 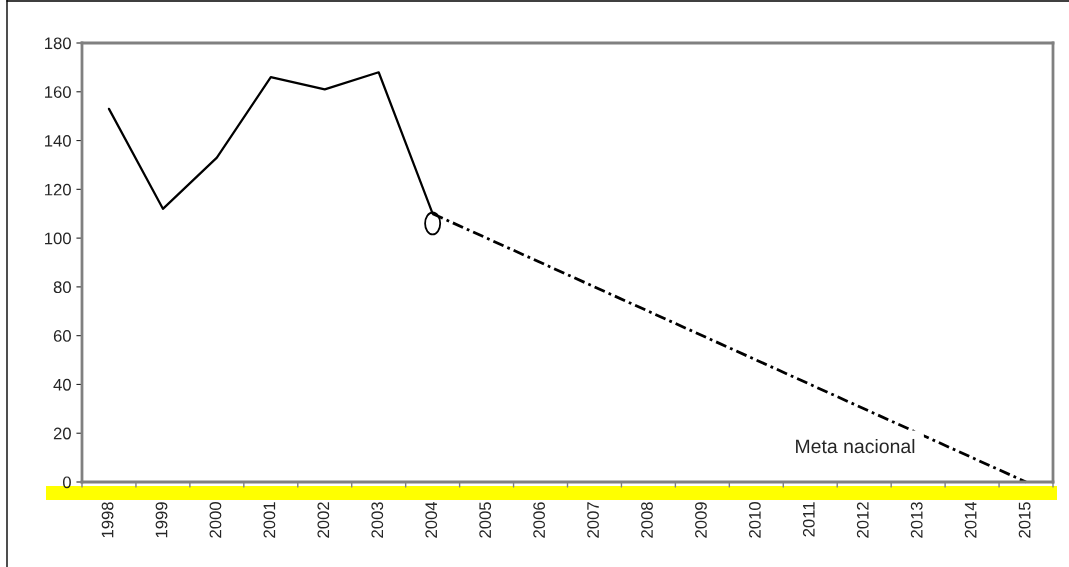 What do you see at coordinates (62, 384) in the screenshot?
I see `y-tick-label: 40` at bounding box center [62, 384].